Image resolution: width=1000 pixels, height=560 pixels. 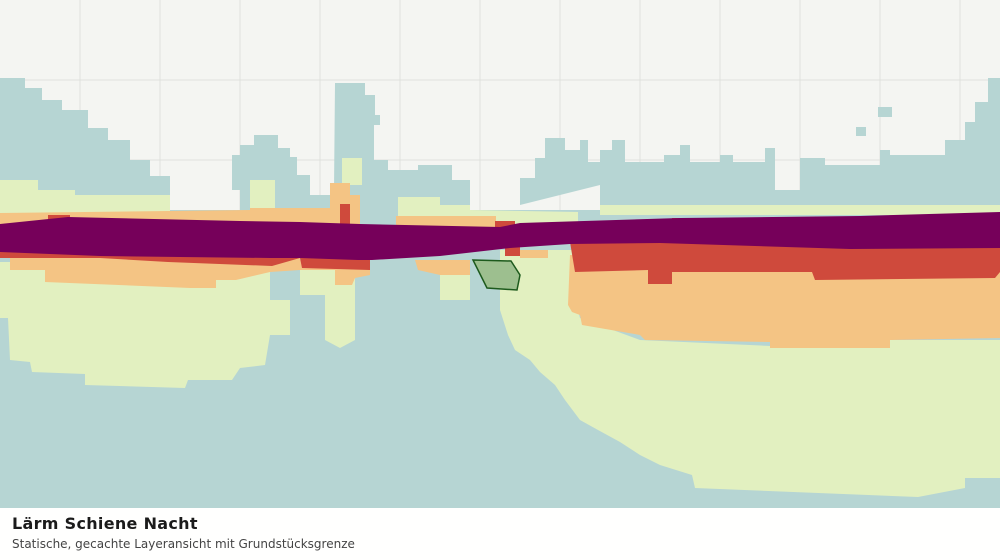 What do you see at coordinates (496, 275) in the screenshot?
I see `parcel-boundary` at bounding box center [496, 275].